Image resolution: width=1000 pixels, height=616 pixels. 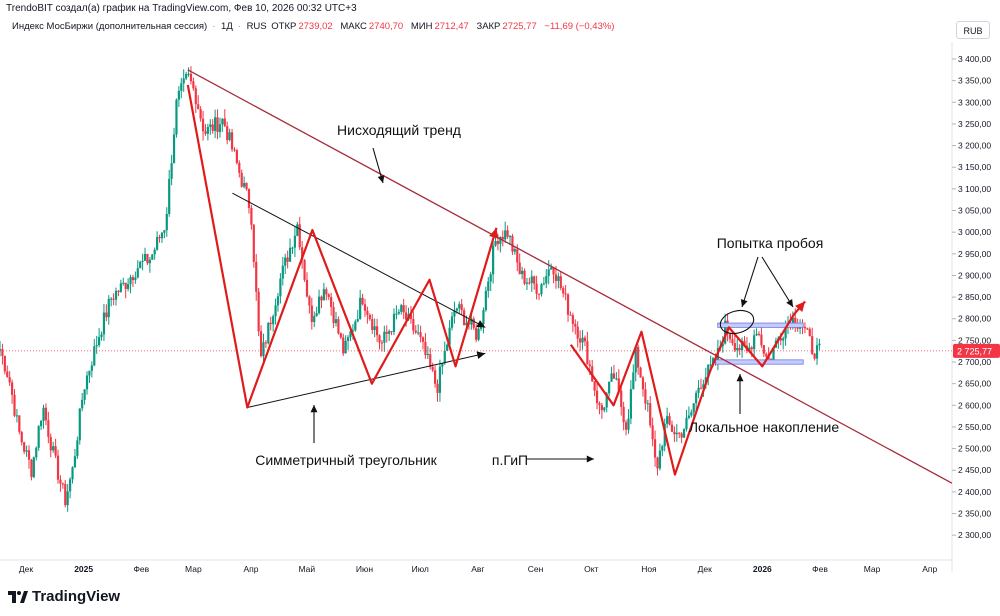 I want to click on change-value: −11,69 (−0,43%), so click(x=579, y=26).